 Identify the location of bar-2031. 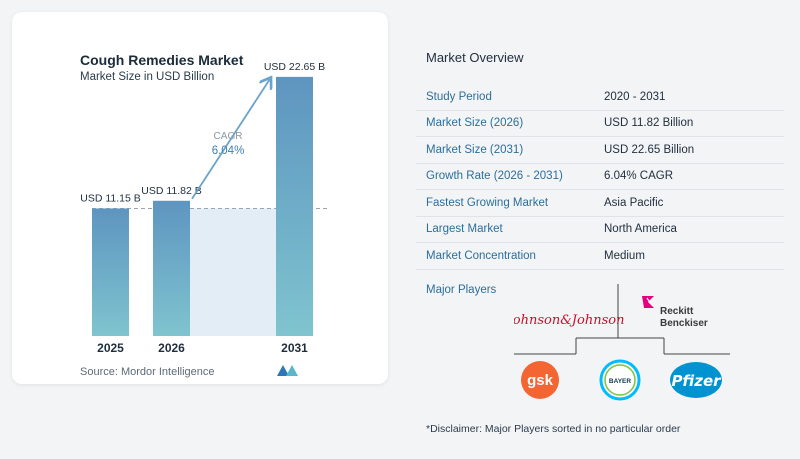
(294, 206).